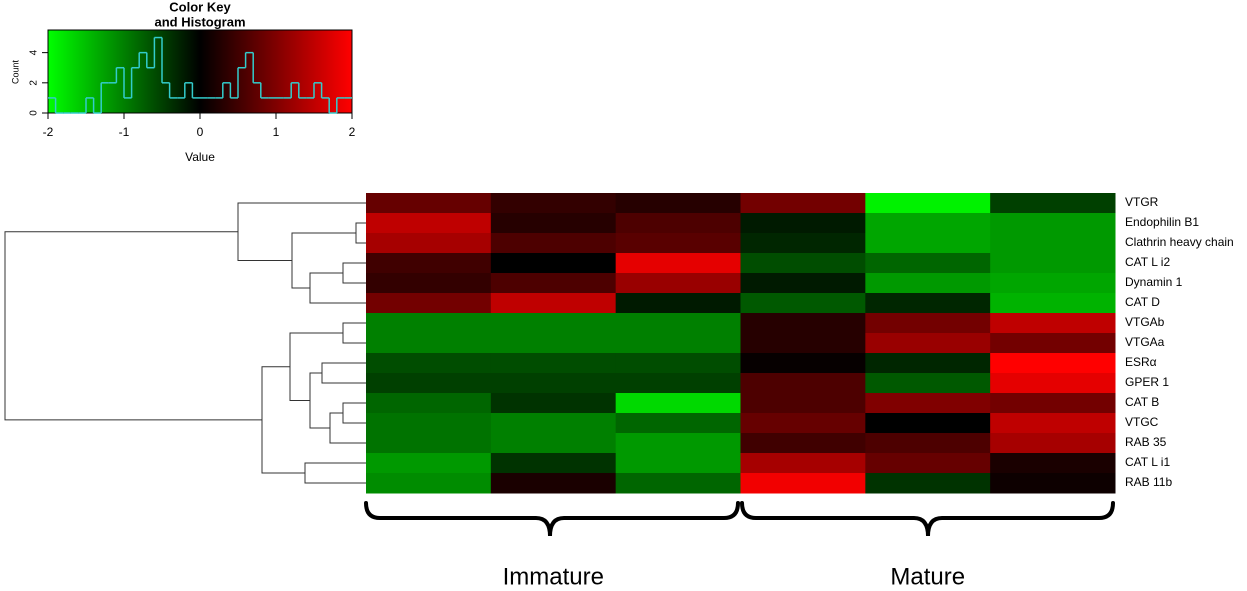  Describe the element at coordinates (1154, 282) in the screenshot. I see `row-label: Dynamin 1` at that location.